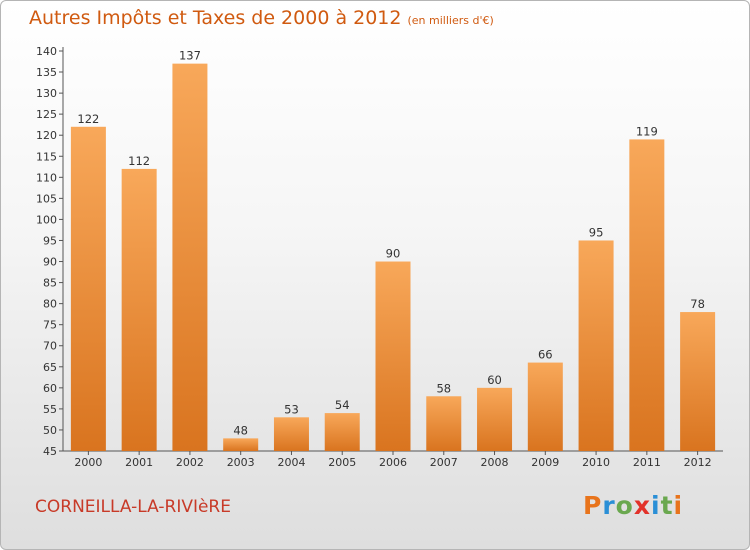 Image resolution: width=750 pixels, height=550 pixels. I want to click on data-label: 54, so click(342, 405).